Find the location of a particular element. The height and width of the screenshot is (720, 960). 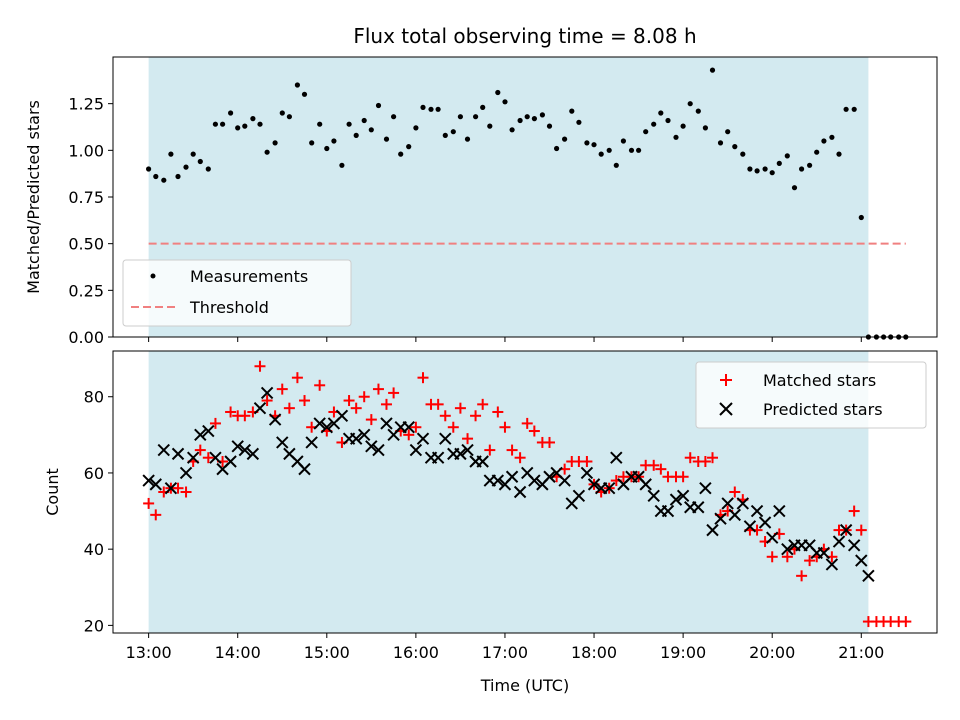

bottom-x-tick-label: 17:00 is located at coordinates (505, 652).